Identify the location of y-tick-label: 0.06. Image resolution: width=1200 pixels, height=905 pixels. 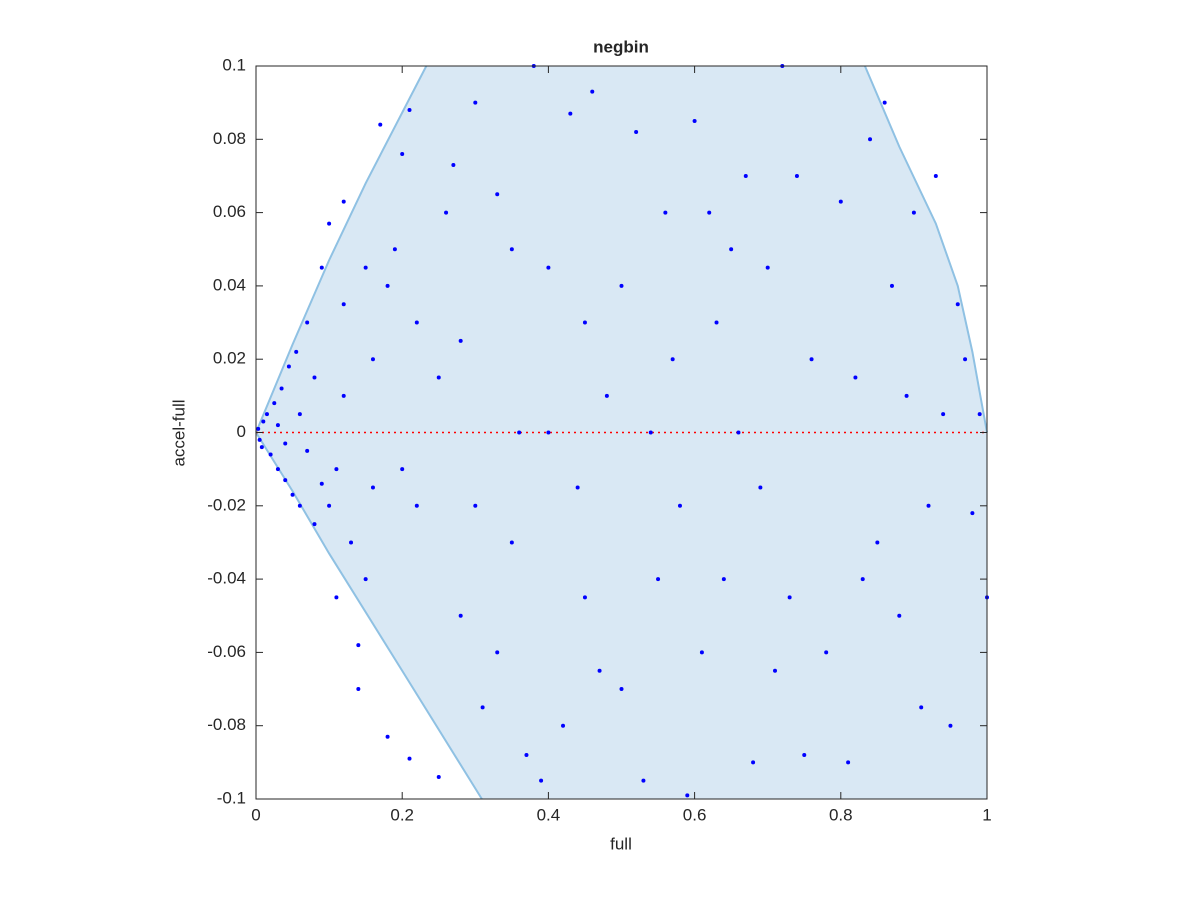
(229, 211).